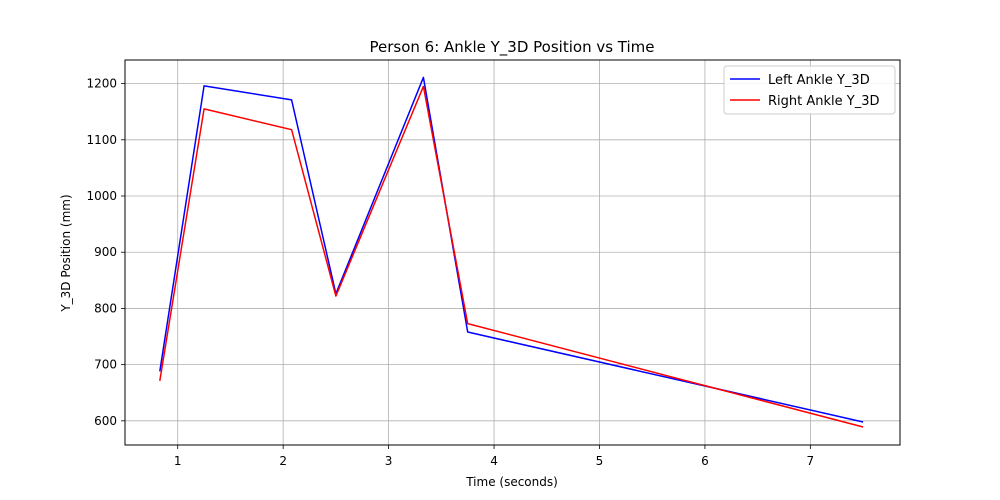  What do you see at coordinates (494, 461) in the screenshot?
I see `x-tick-label: 4` at bounding box center [494, 461].